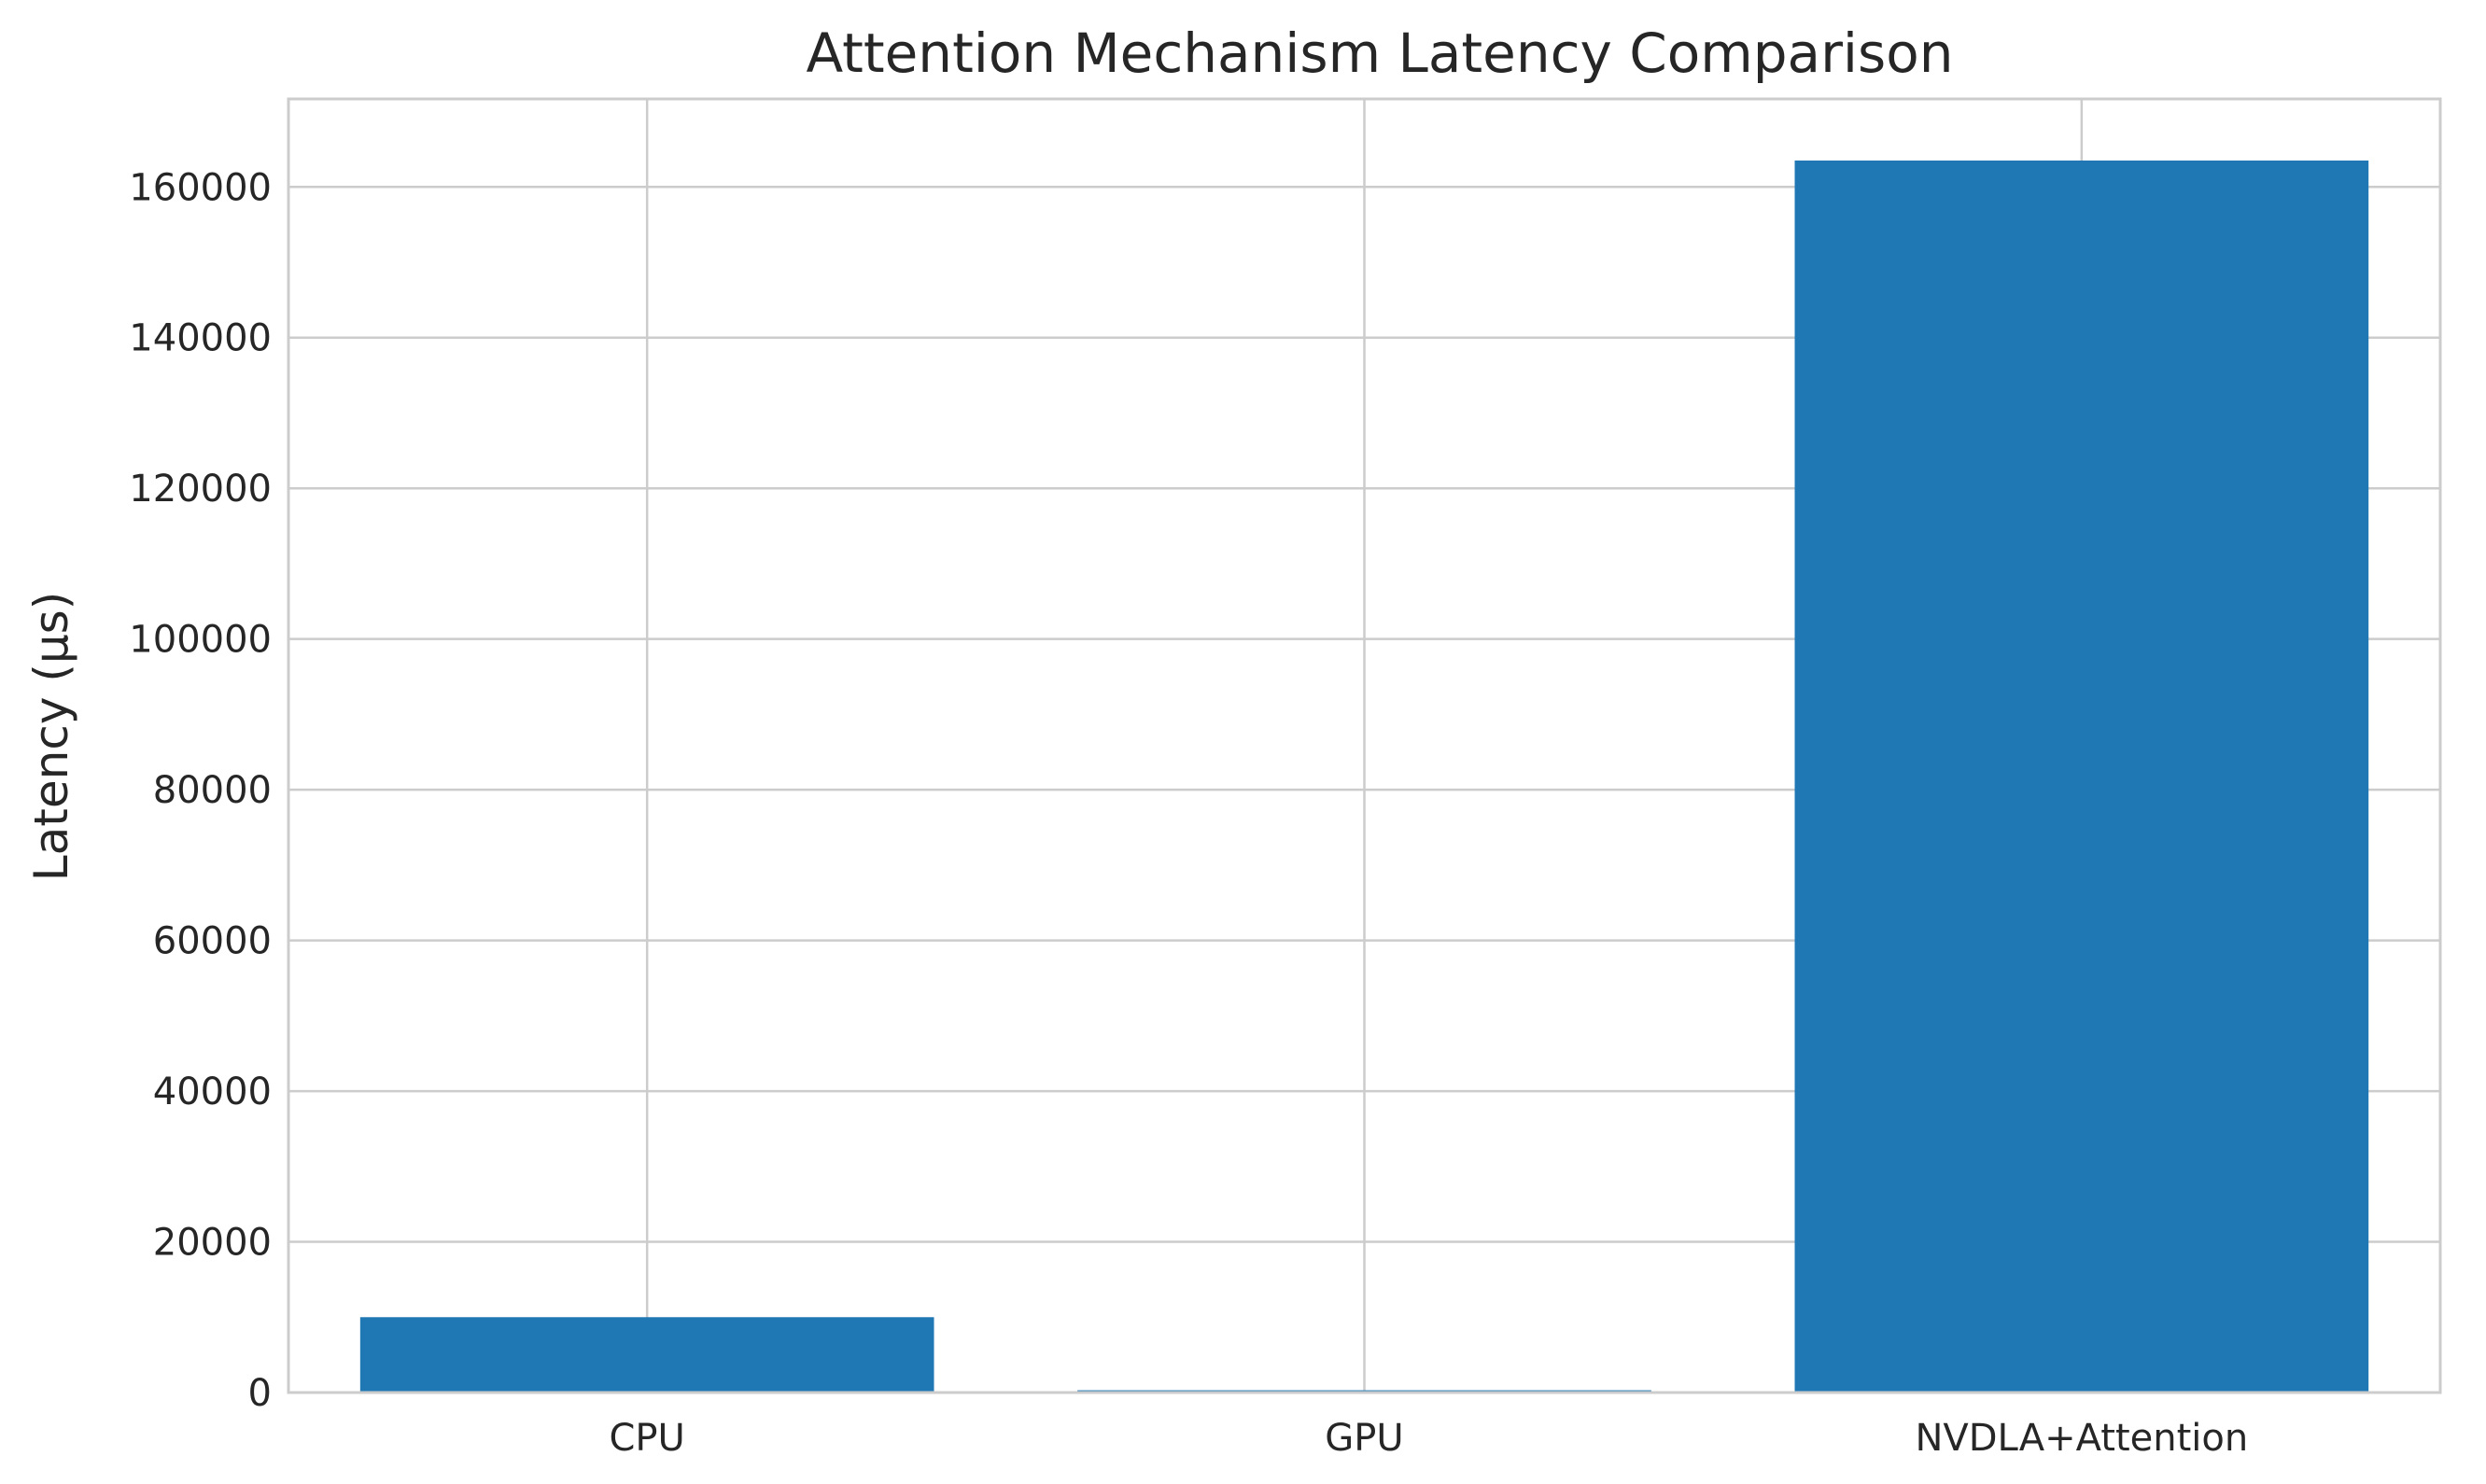  I want to click on y-tick-label: 80000, so click(212, 790).